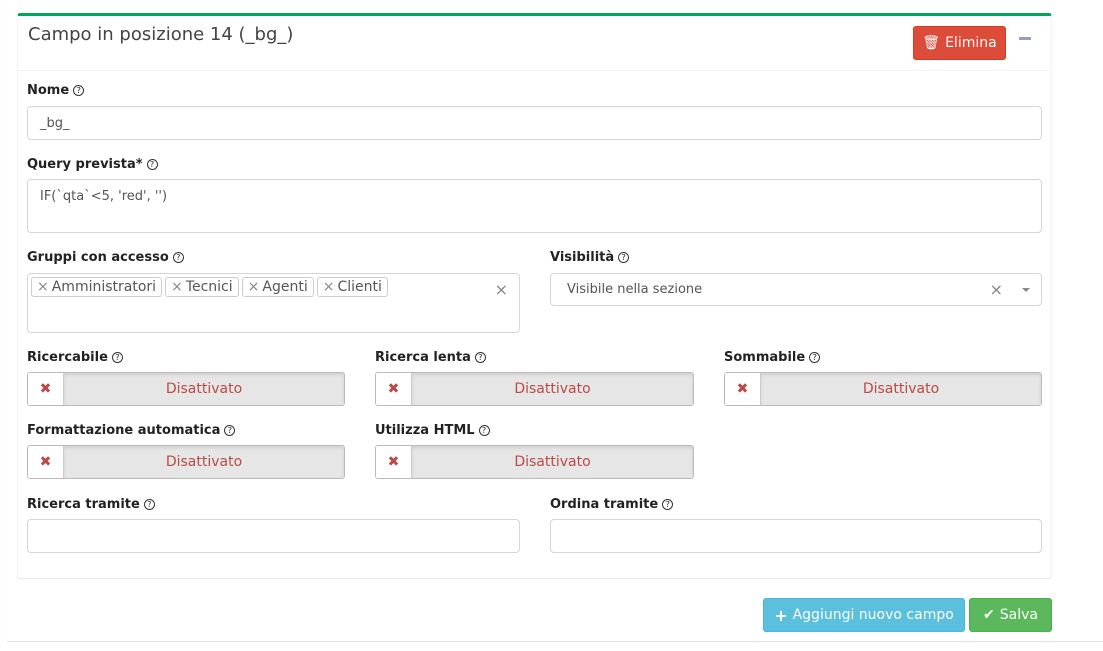 This screenshot has height=651, width=1103. I want to click on trash-icon: 🗑, so click(931, 43).